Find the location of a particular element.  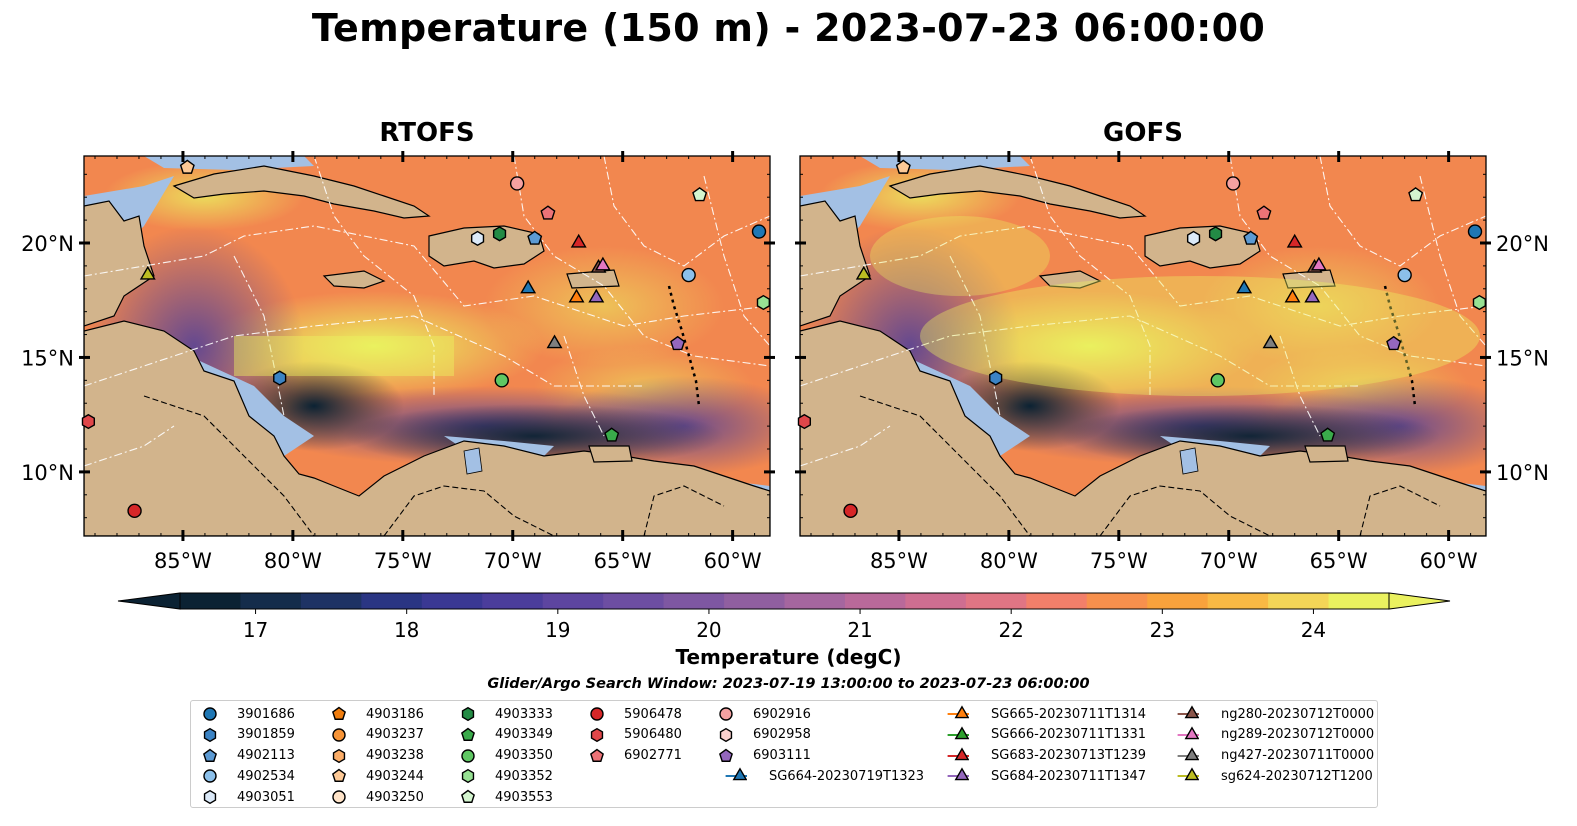

legend-item: 4902113 is located at coordinates (244, 756).